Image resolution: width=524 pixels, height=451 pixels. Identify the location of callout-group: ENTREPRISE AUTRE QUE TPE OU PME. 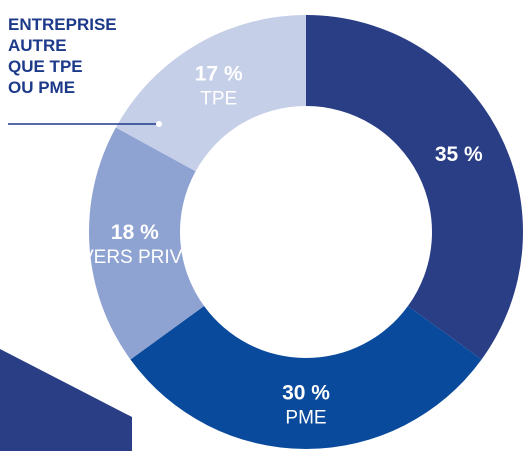
(85, 71).